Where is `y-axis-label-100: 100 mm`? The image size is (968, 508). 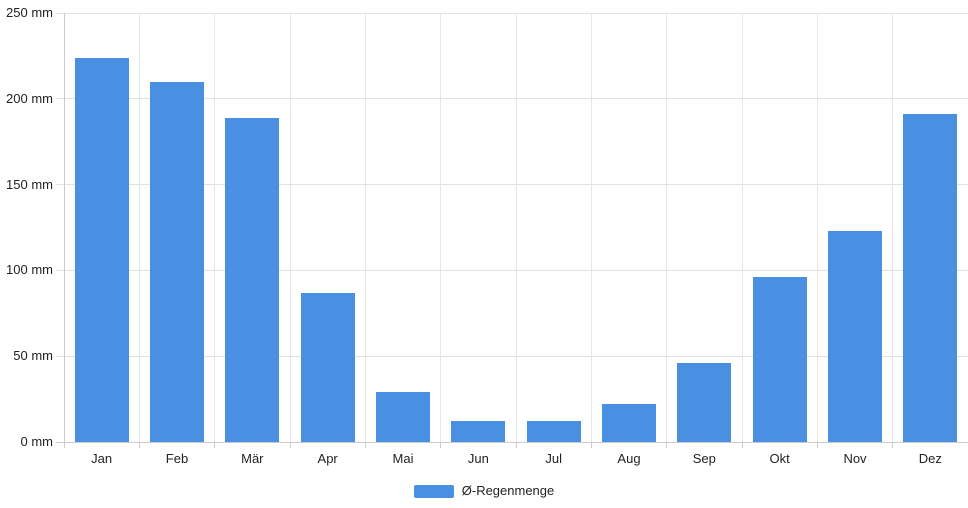 y-axis-label-100: 100 mm is located at coordinates (29, 270).